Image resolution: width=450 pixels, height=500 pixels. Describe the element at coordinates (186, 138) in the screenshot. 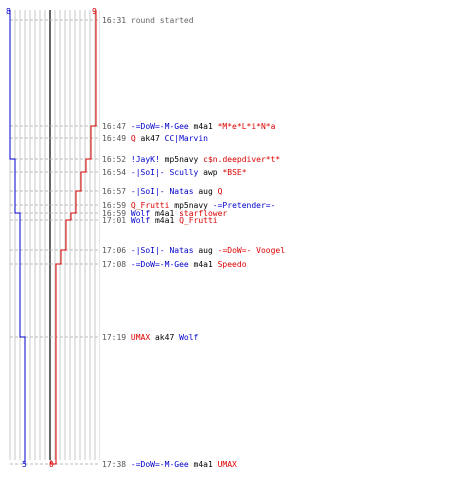

I see `log-player-blue: CC|Marvin` at that location.